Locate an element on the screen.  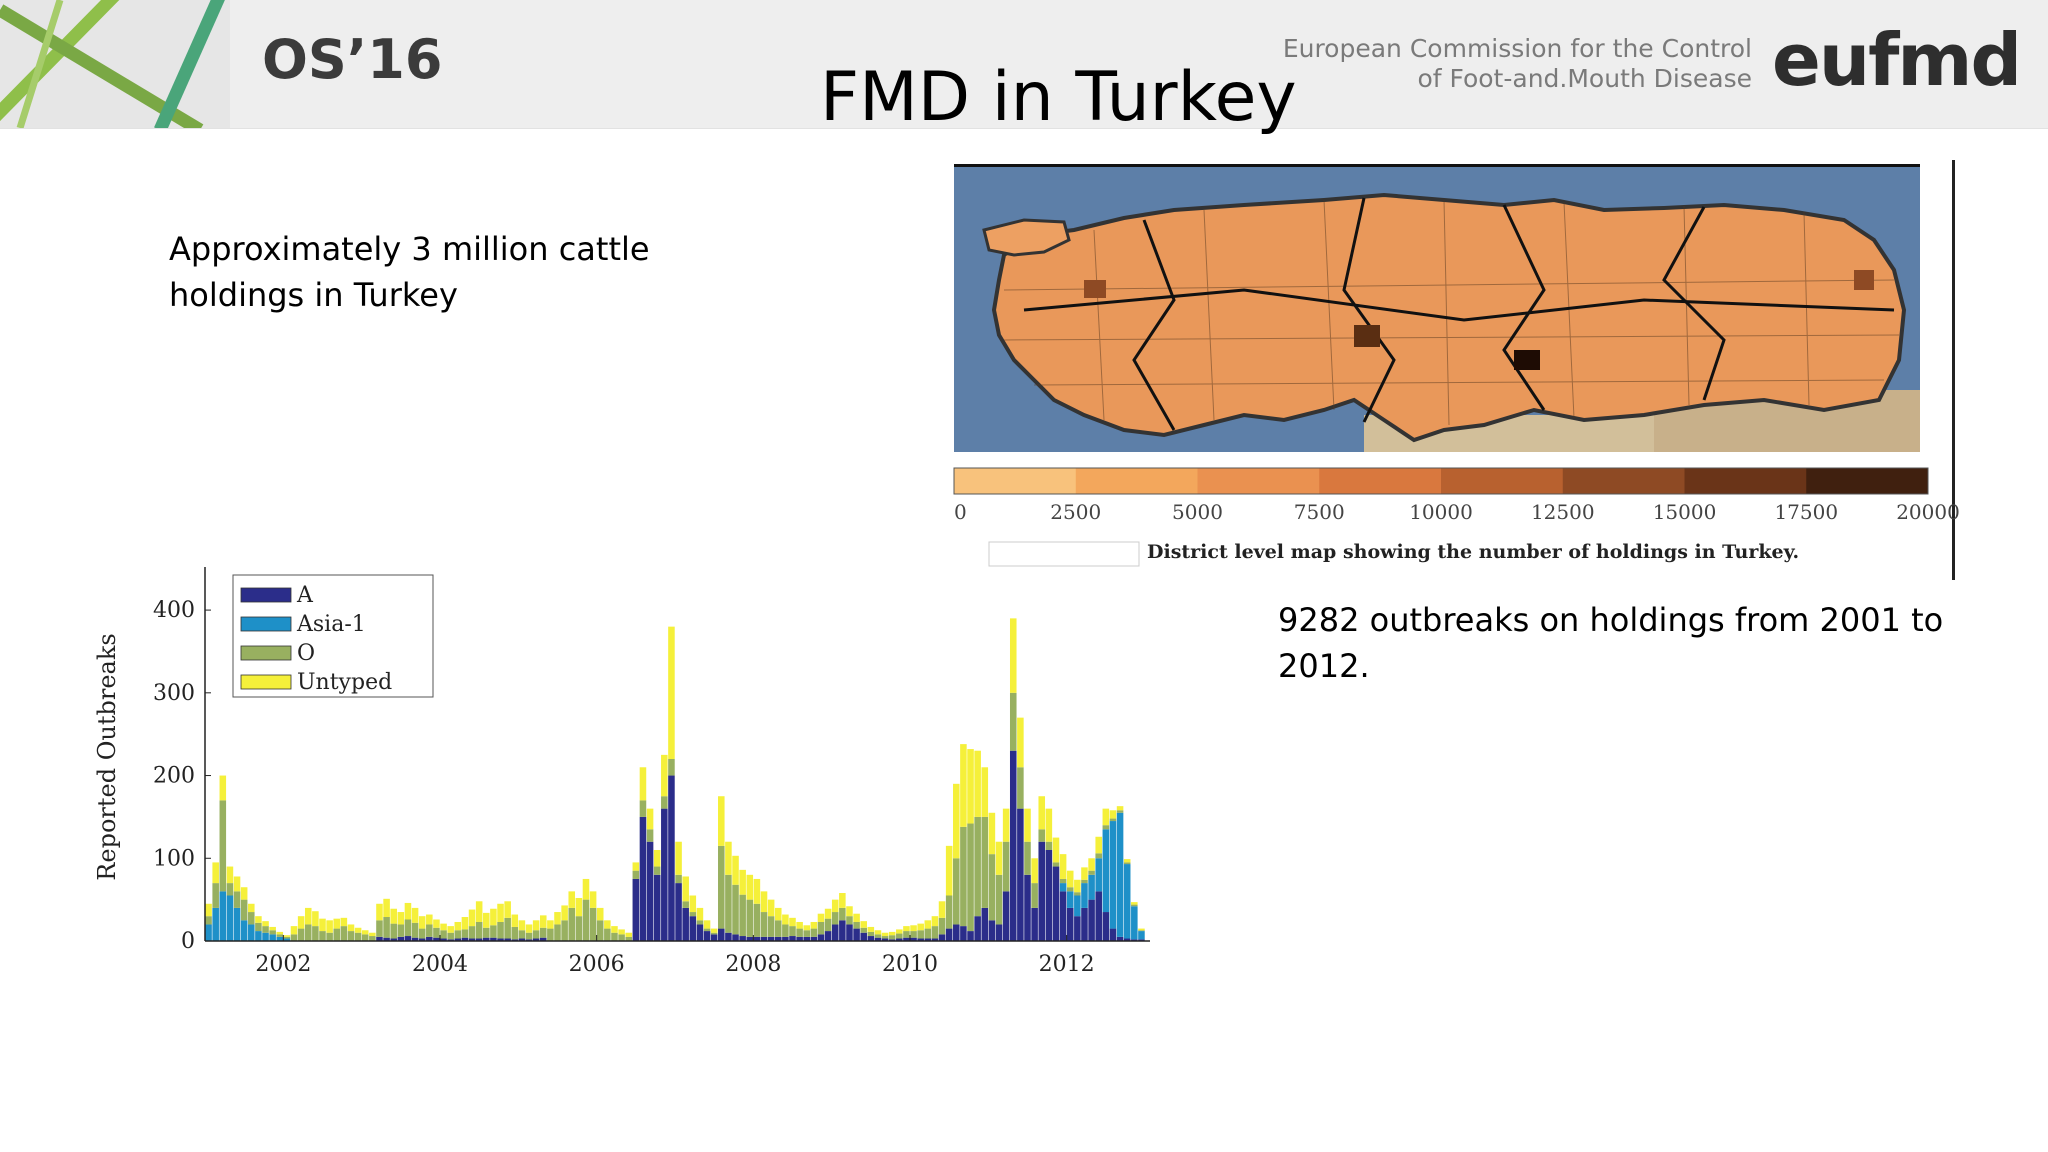
org-name-line2: of Foot-and.Mouth Disease is located at coordinates (1584, 78).